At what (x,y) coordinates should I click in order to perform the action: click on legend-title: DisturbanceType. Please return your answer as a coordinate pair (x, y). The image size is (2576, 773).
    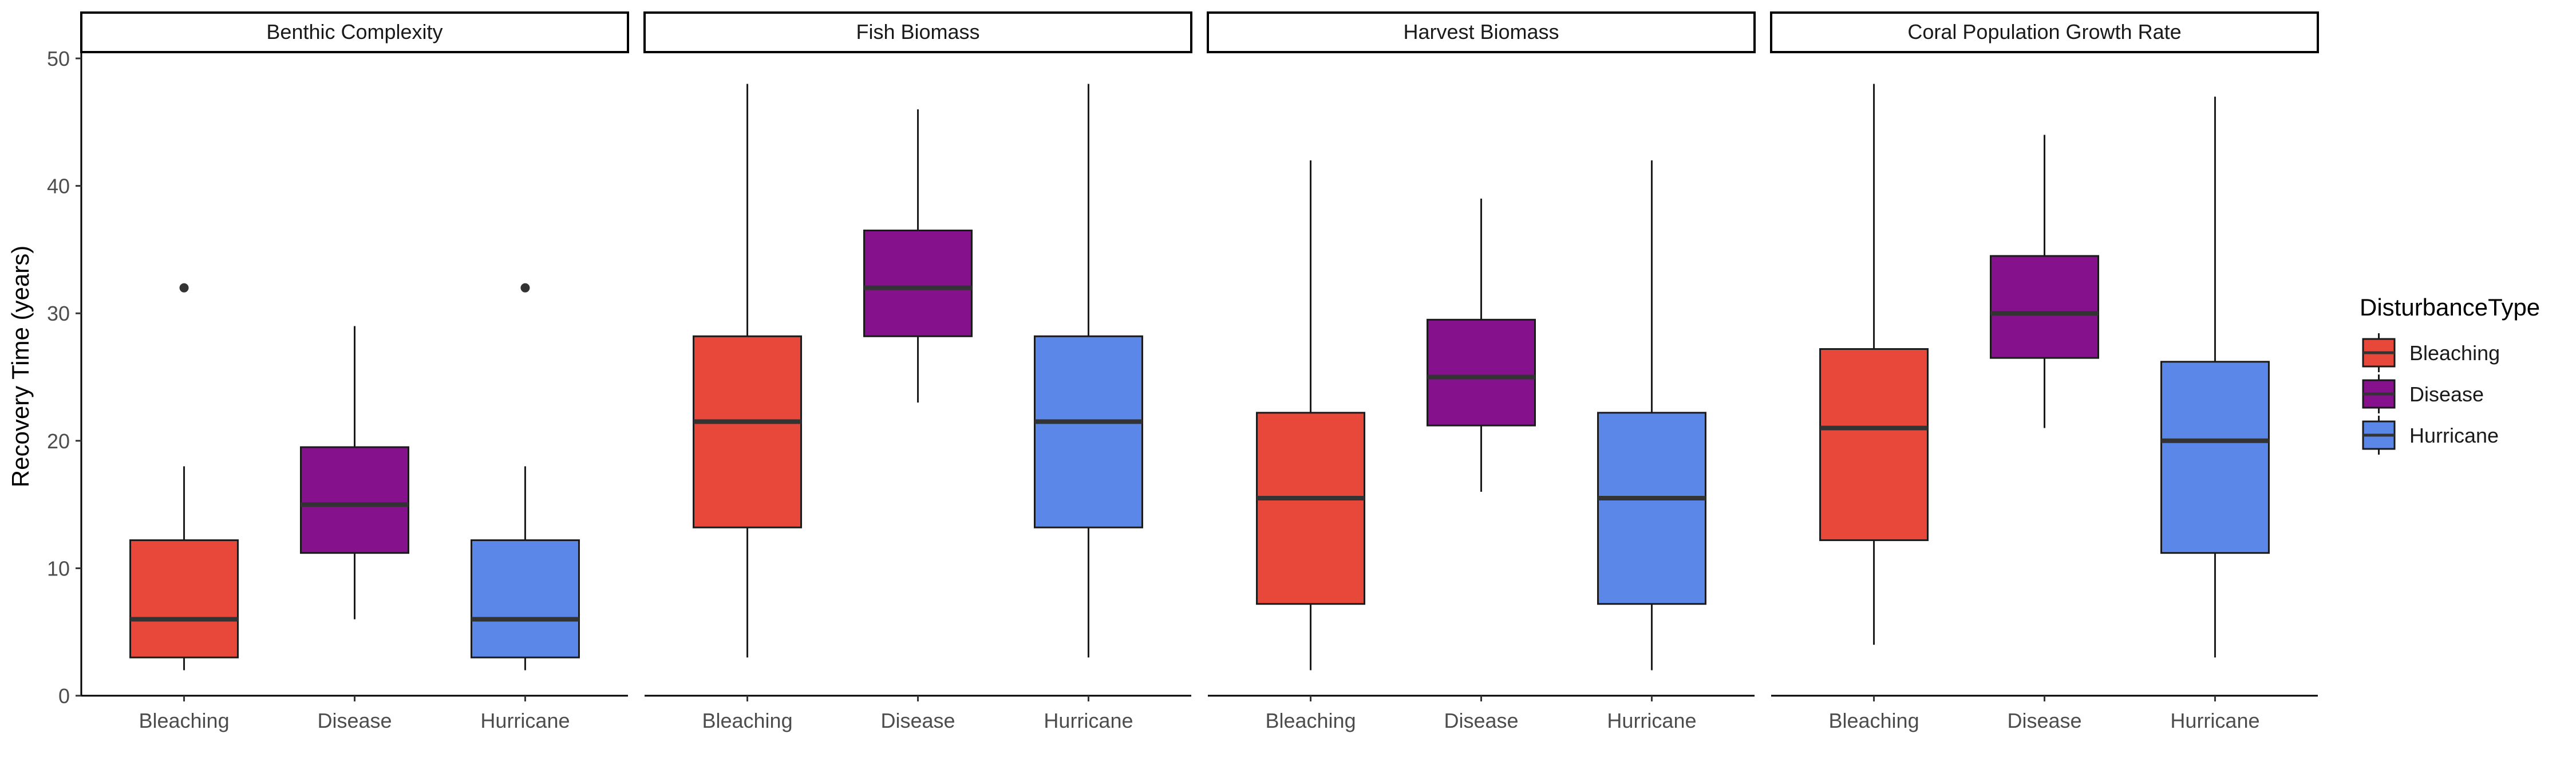
    Looking at the image, I should click on (2450, 307).